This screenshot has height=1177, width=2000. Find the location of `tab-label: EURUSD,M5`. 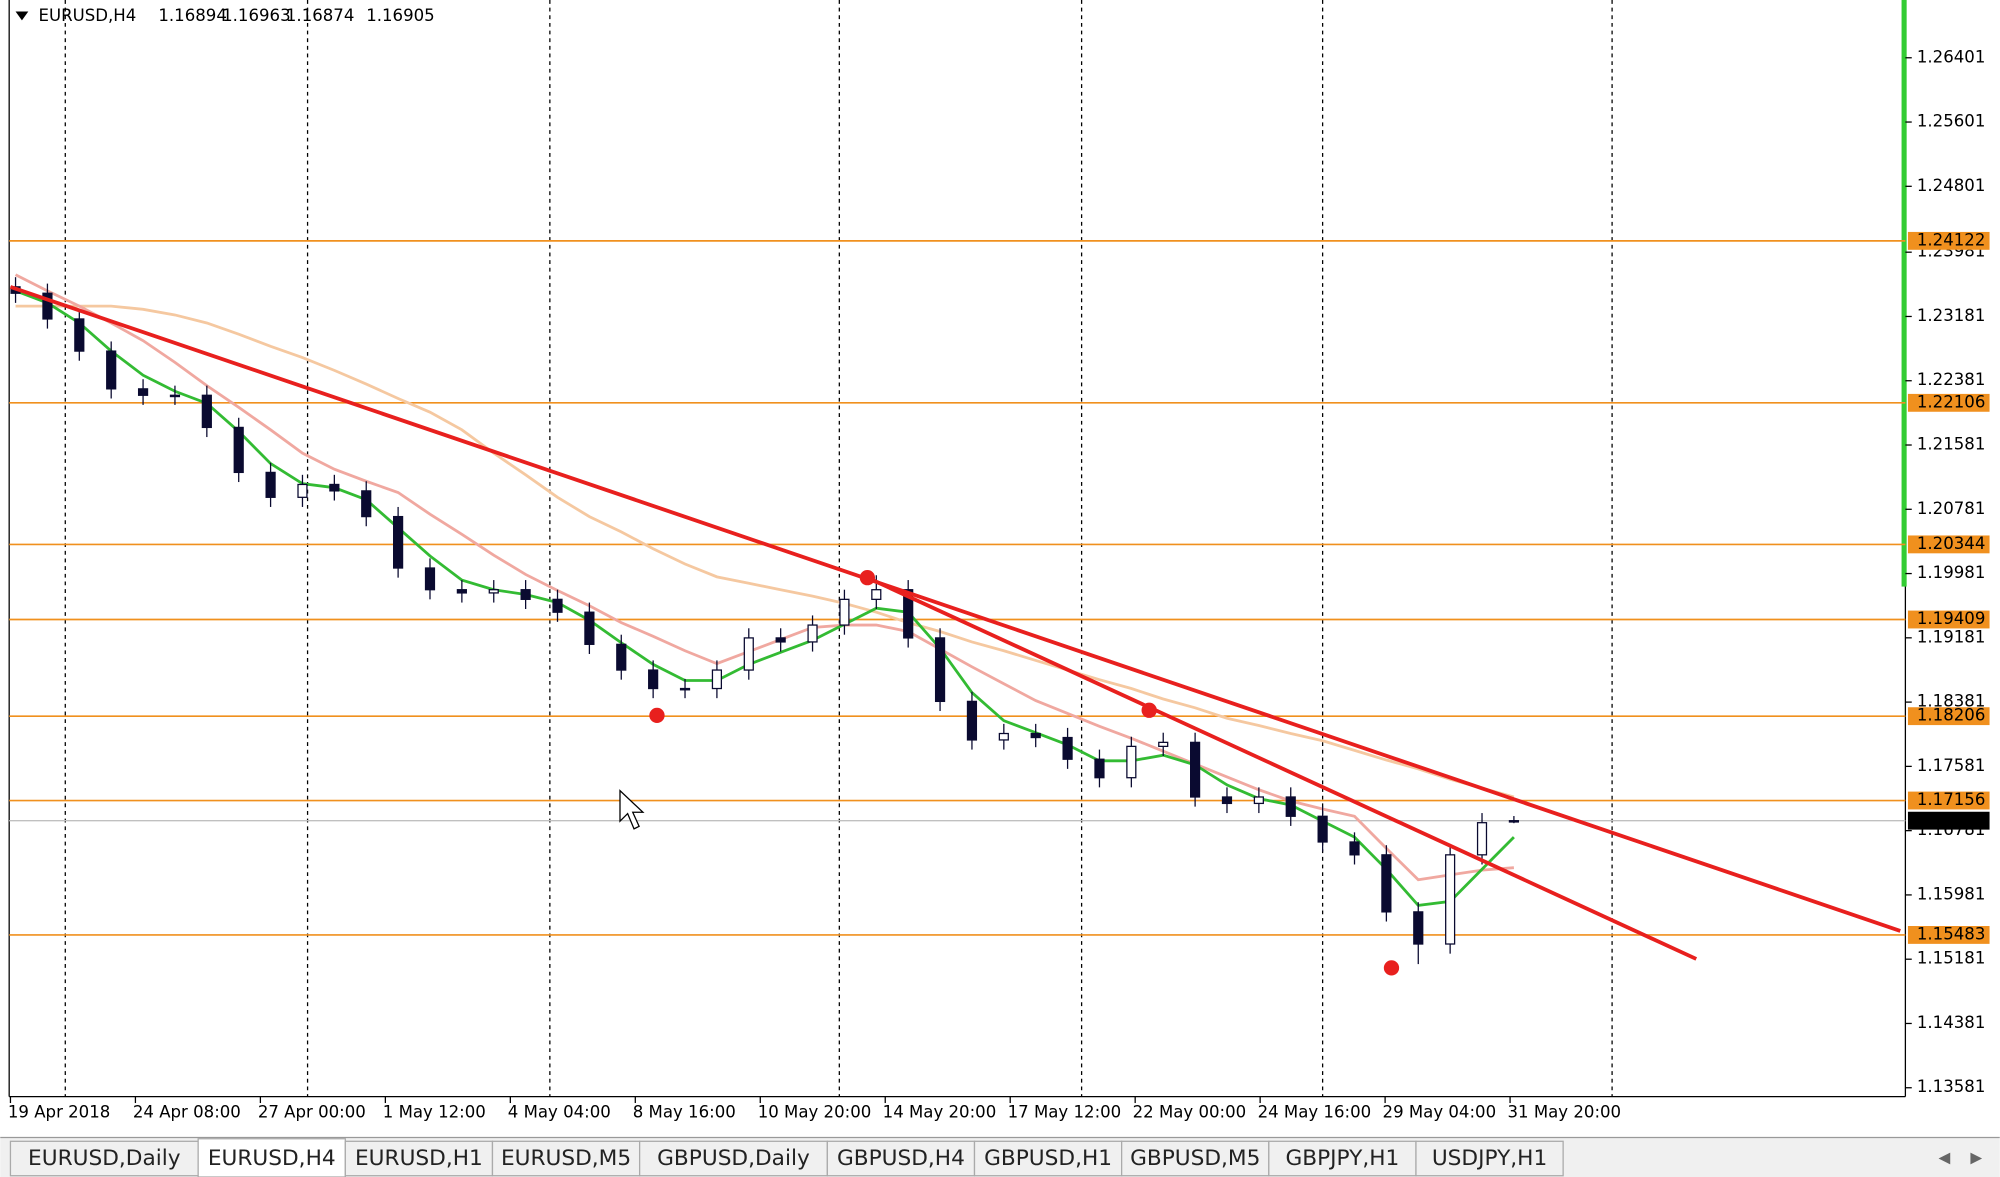

tab-label: EURUSD,M5 is located at coordinates (566, 1158).